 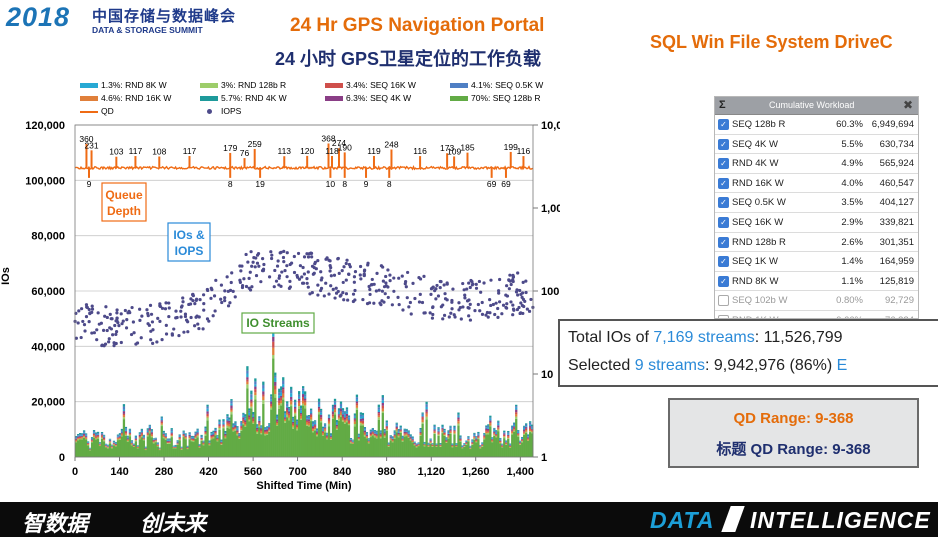 What do you see at coordinates (757, 222) in the screenshot?
I see `workload-stream-name: SEQ 16K W` at bounding box center [757, 222].